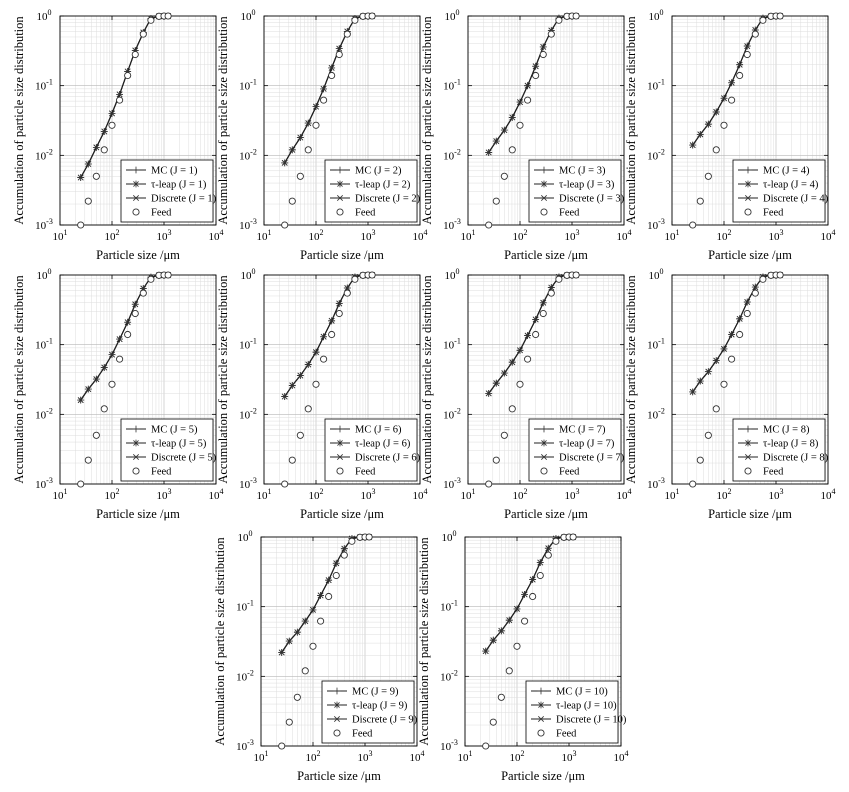 The image size is (849, 792). Describe the element at coordinates (383, 444) in the screenshot. I see `legend-label: τ-leap (J = 6)` at that location.